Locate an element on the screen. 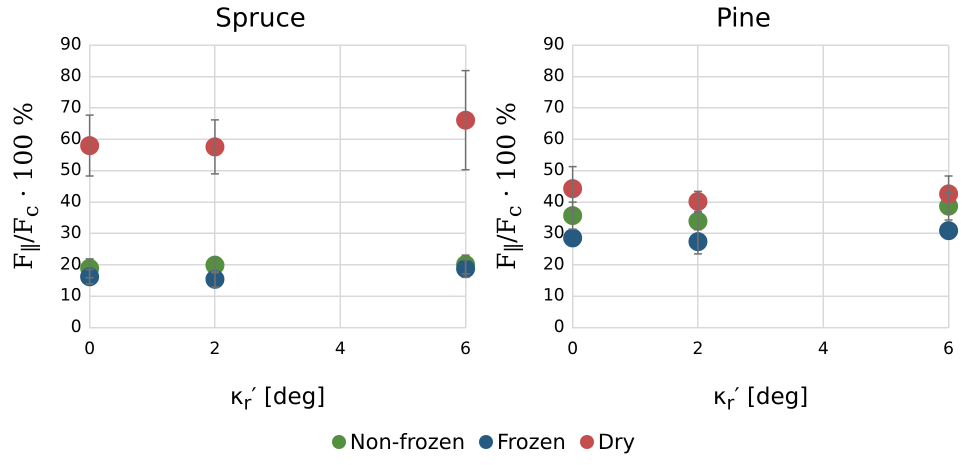 The width and height of the screenshot is (967, 465). chart-title: Pine is located at coordinates (743, 18).